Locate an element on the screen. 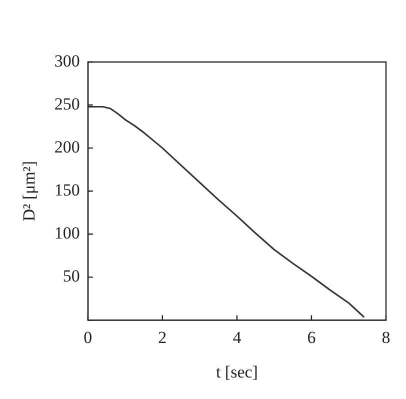 The image size is (406, 399). x-tick-label: 2 is located at coordinates (162, 337).